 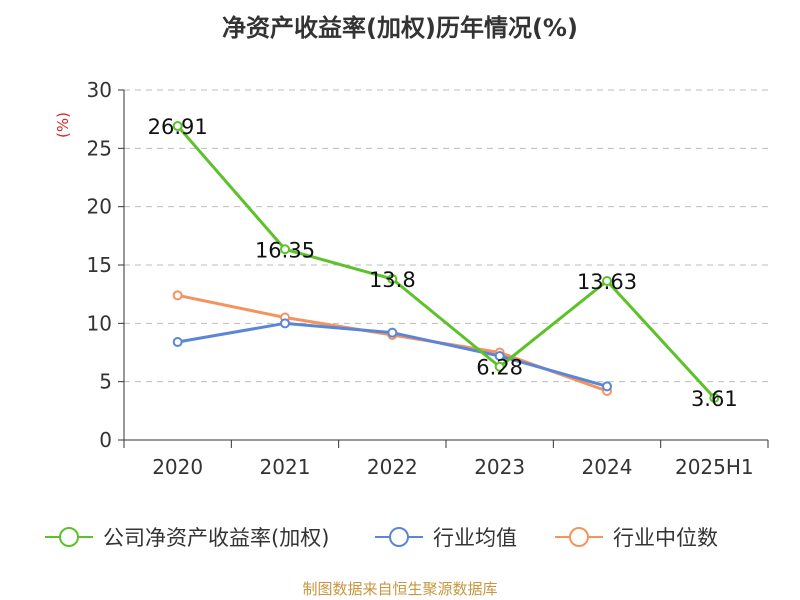 I want to click on data-label: 6.28, so click(x=499, y=368).